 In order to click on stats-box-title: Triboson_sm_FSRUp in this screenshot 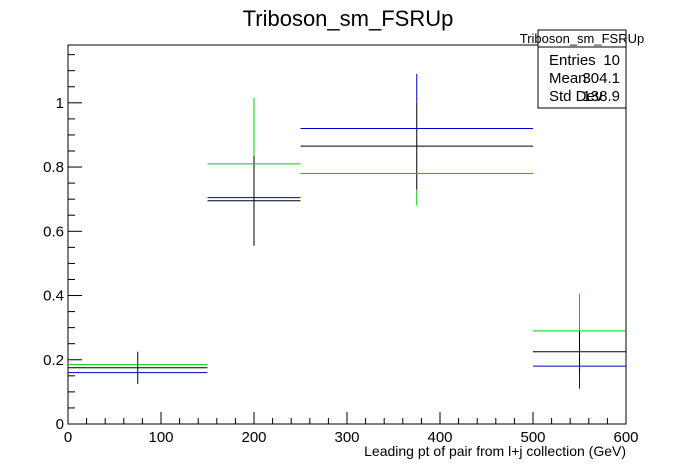, I will do `click(582, 38)`.